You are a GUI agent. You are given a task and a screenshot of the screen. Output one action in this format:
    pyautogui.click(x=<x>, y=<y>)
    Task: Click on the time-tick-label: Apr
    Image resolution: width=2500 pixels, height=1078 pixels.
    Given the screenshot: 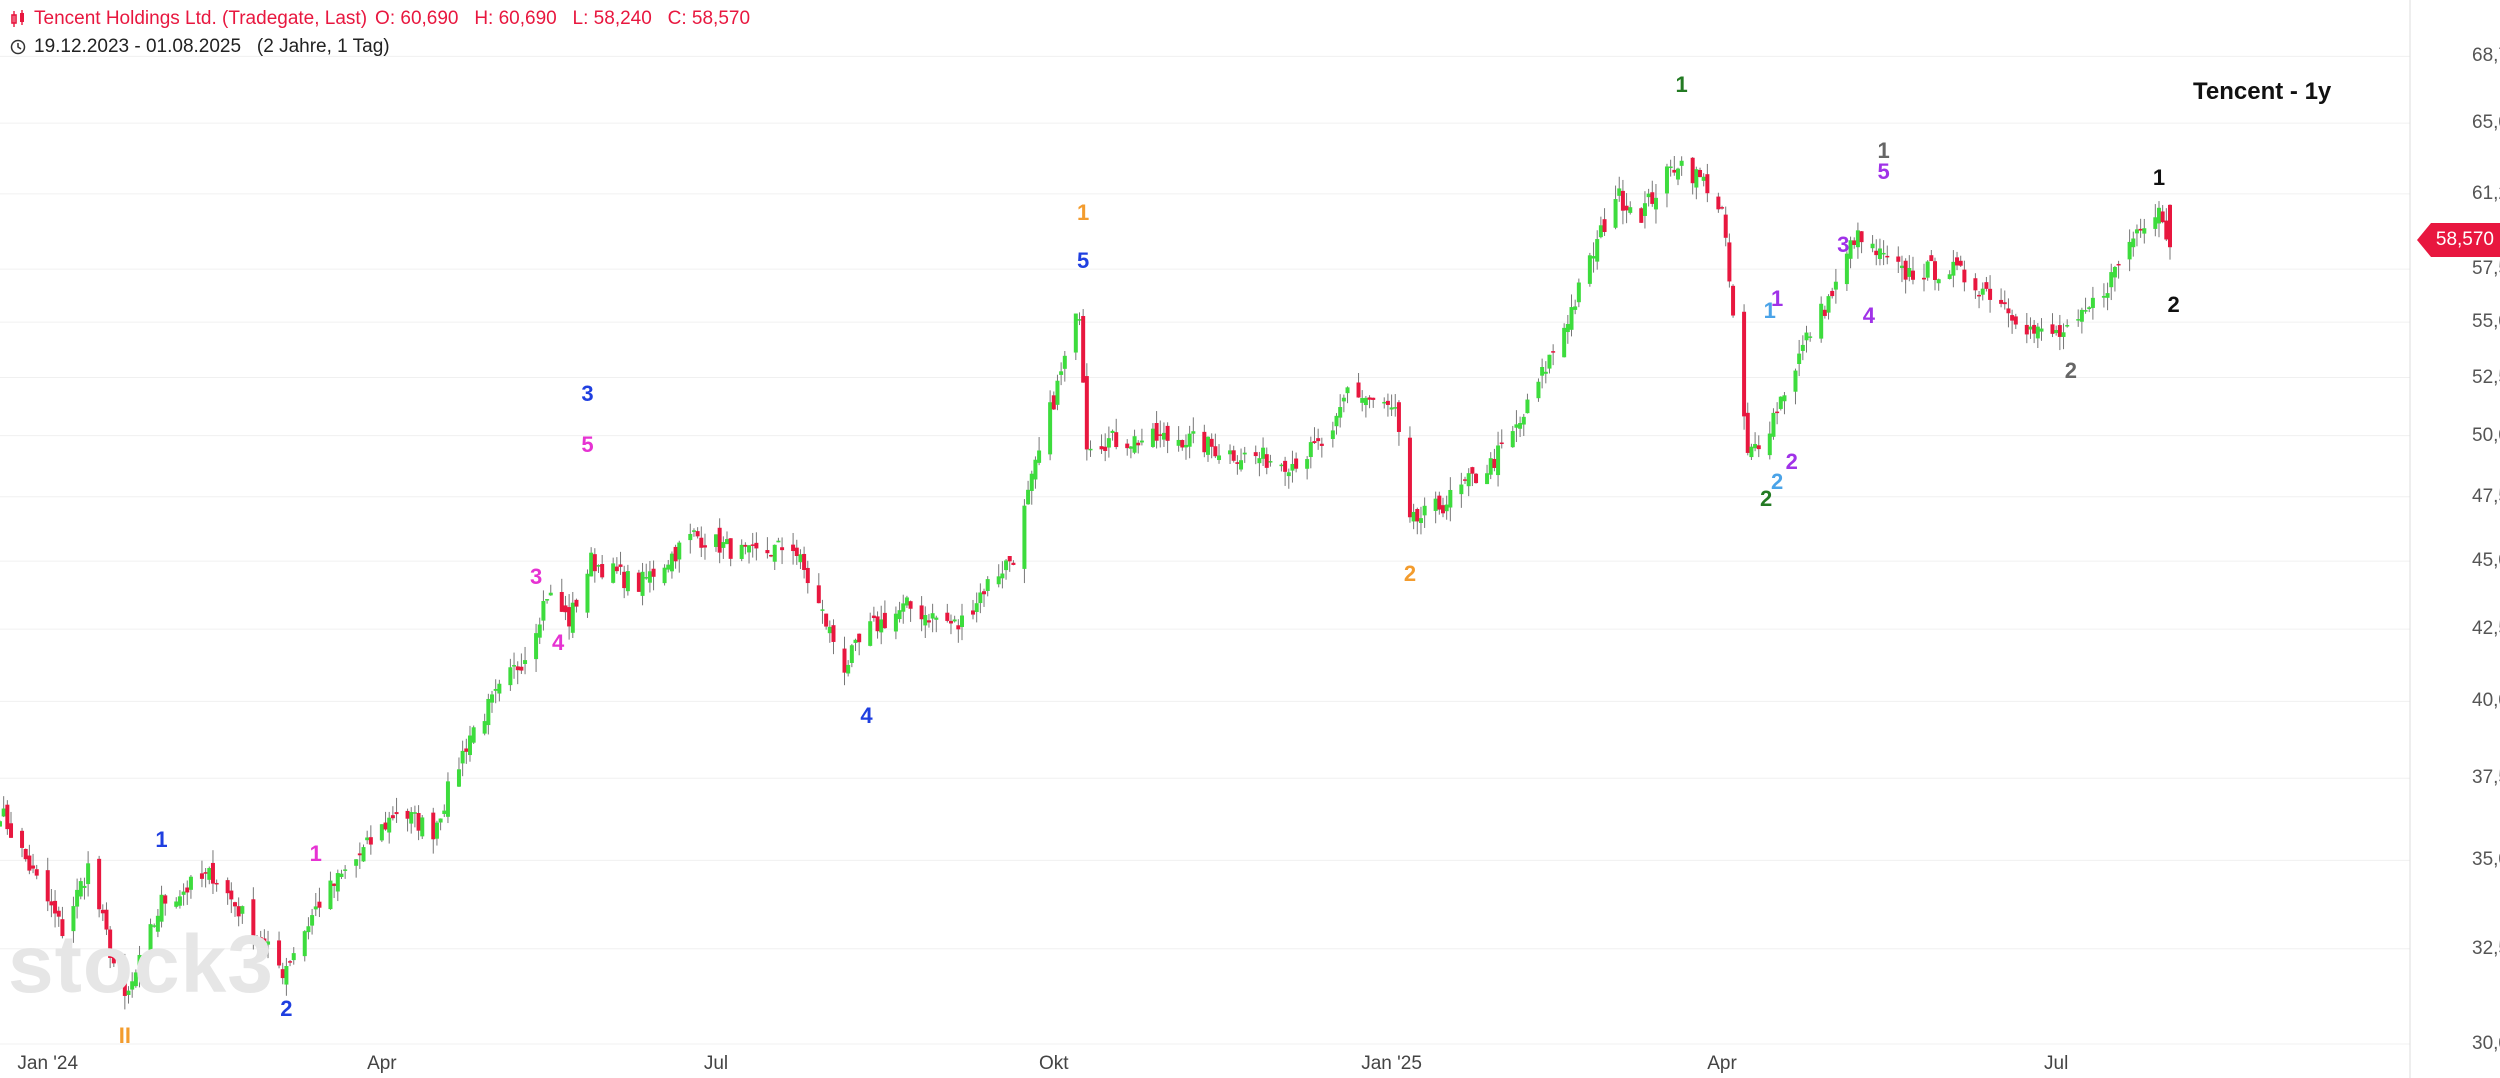 What is the action you would take?
    pyautogui.click(x=382, y=1063)
    